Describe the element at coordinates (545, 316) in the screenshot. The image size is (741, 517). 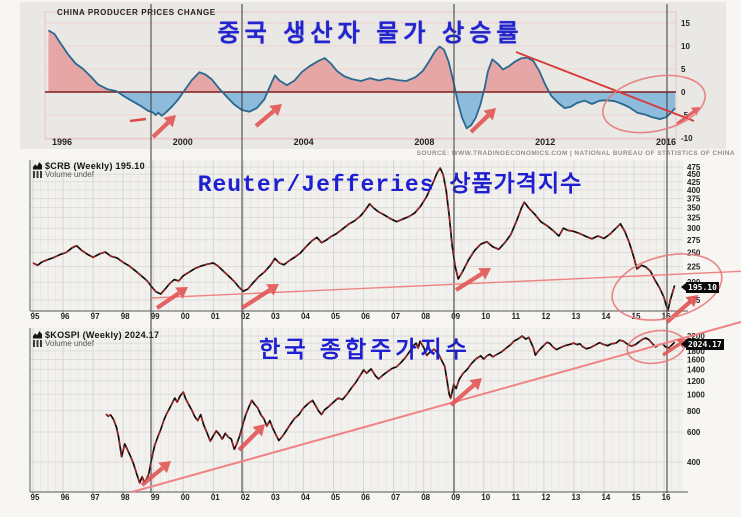
I see `svg-text: 12` at that location.